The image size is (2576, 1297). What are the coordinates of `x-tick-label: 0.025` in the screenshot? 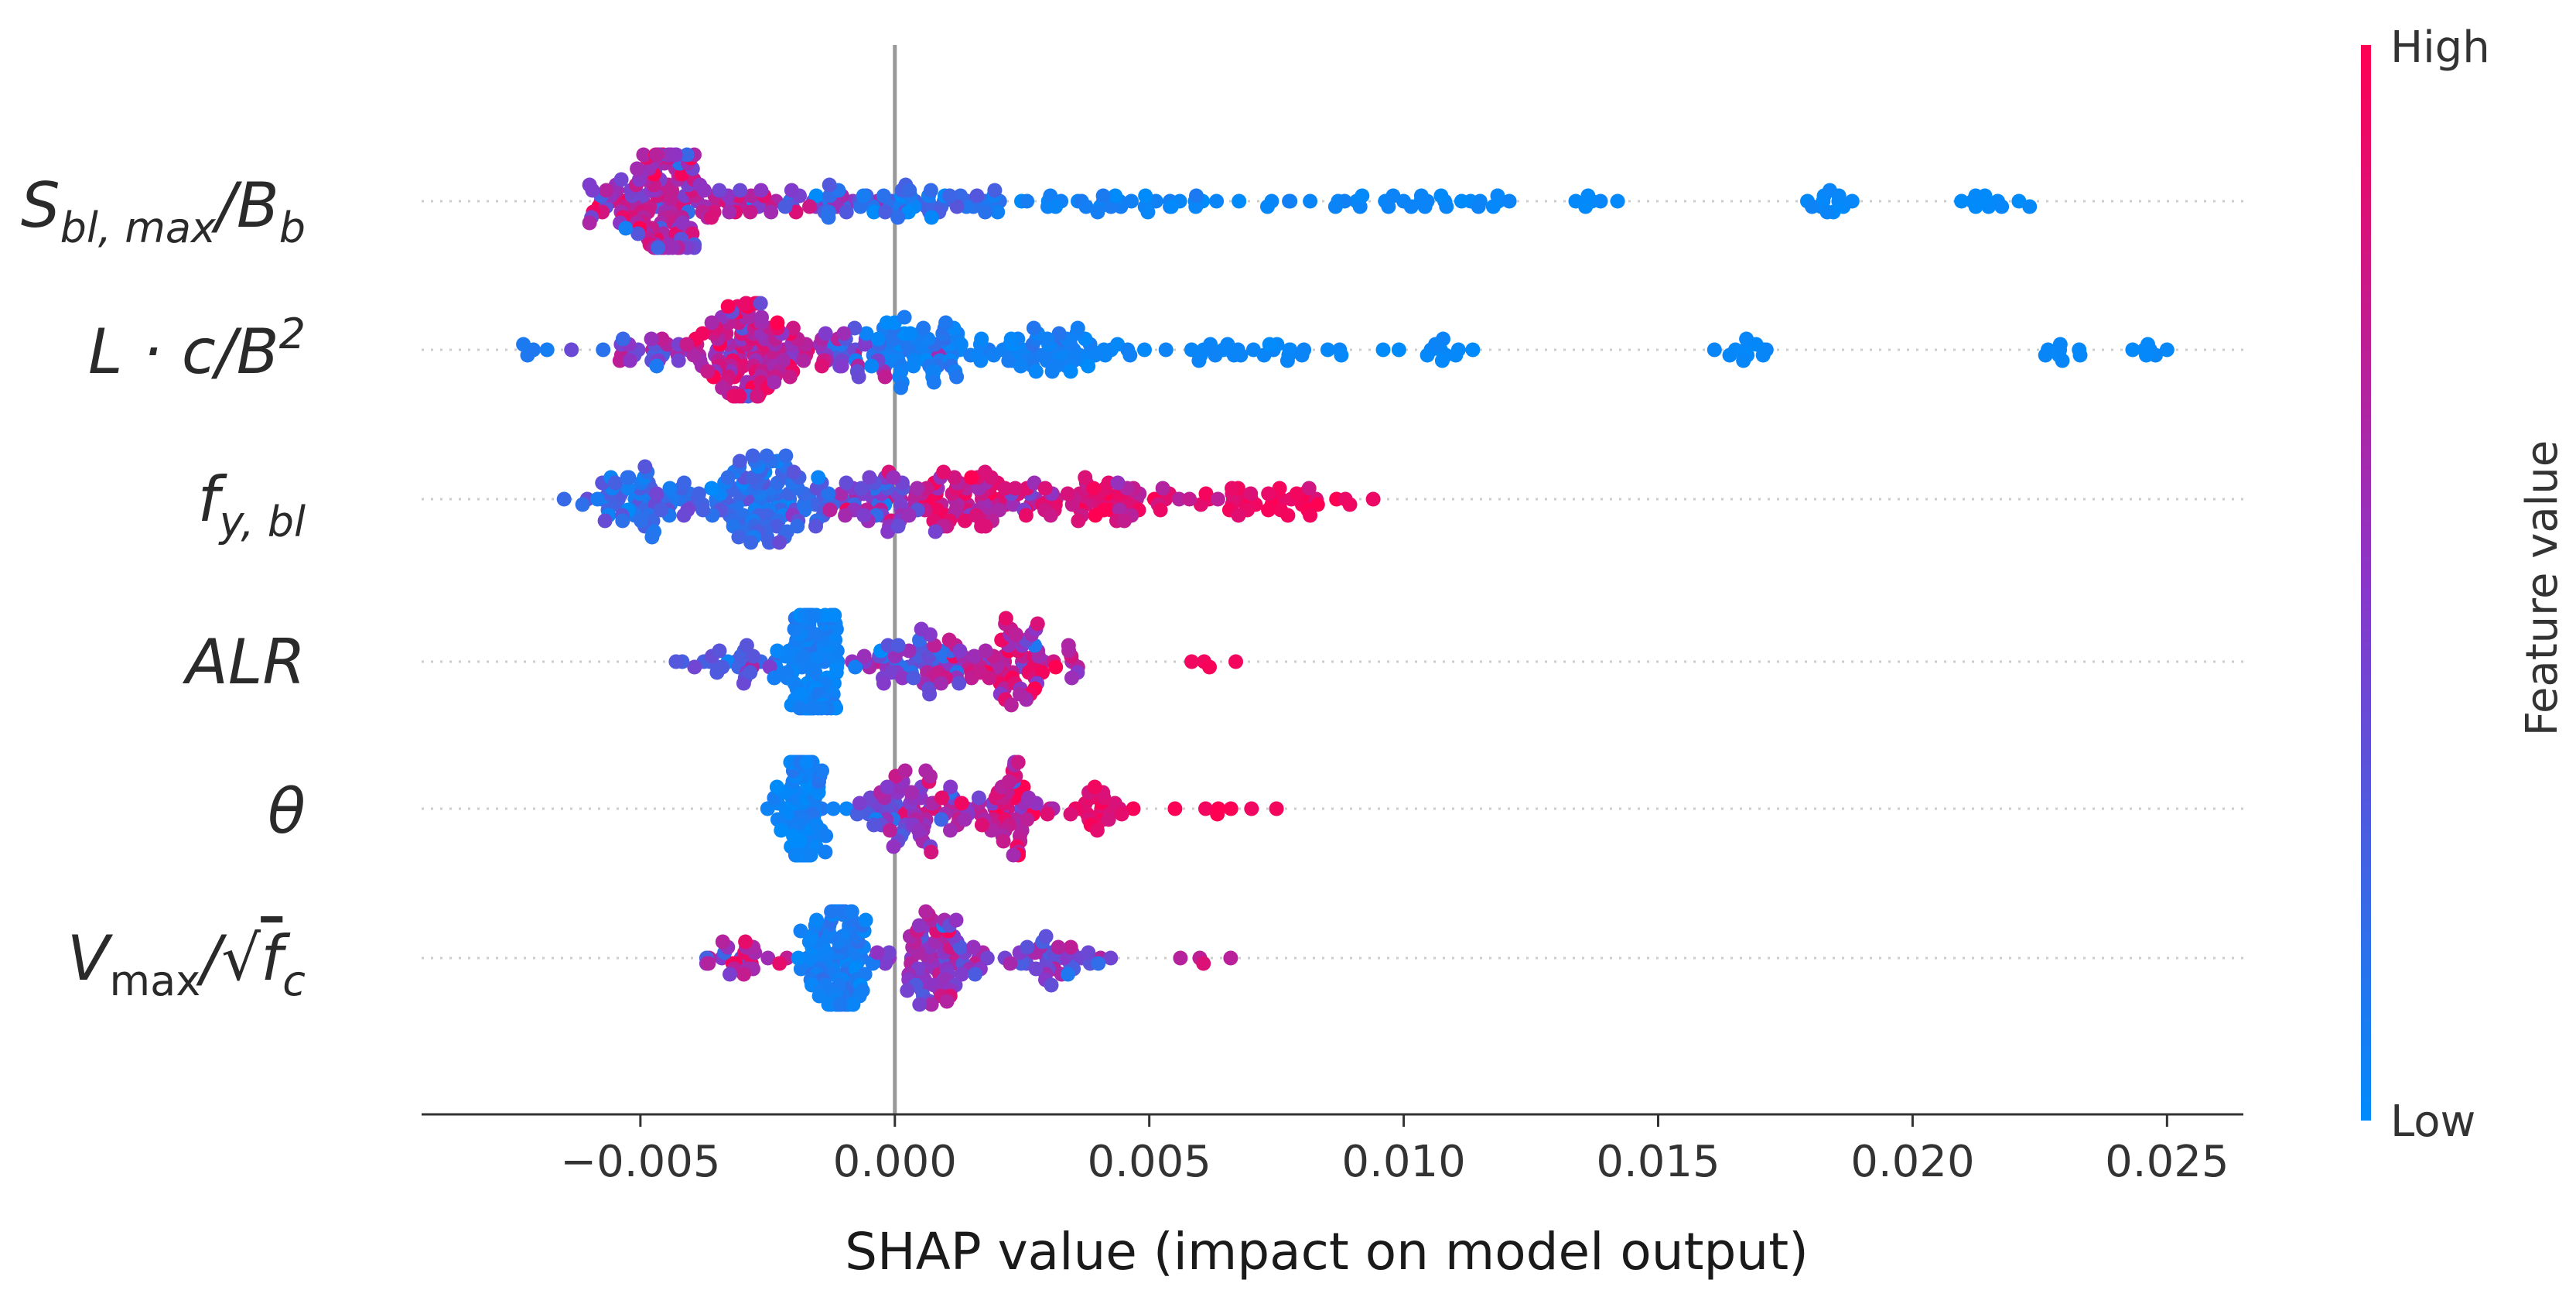 It's located at (2167, 1162).